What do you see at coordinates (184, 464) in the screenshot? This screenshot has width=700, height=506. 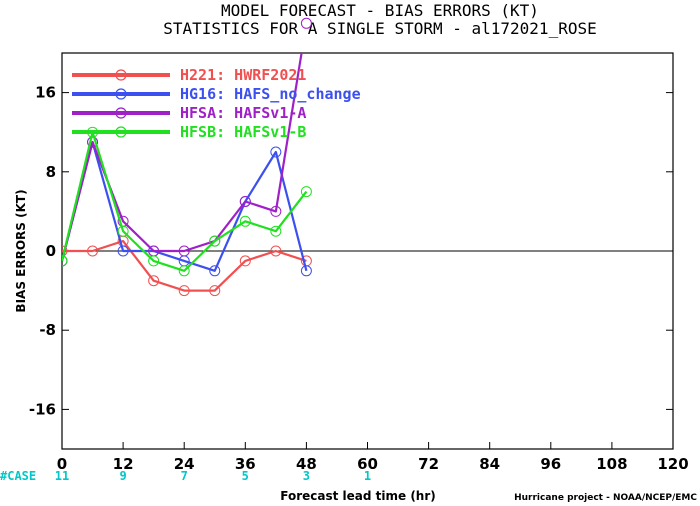 I see `x-tick-label: 24` at bounding box center [184, 464].